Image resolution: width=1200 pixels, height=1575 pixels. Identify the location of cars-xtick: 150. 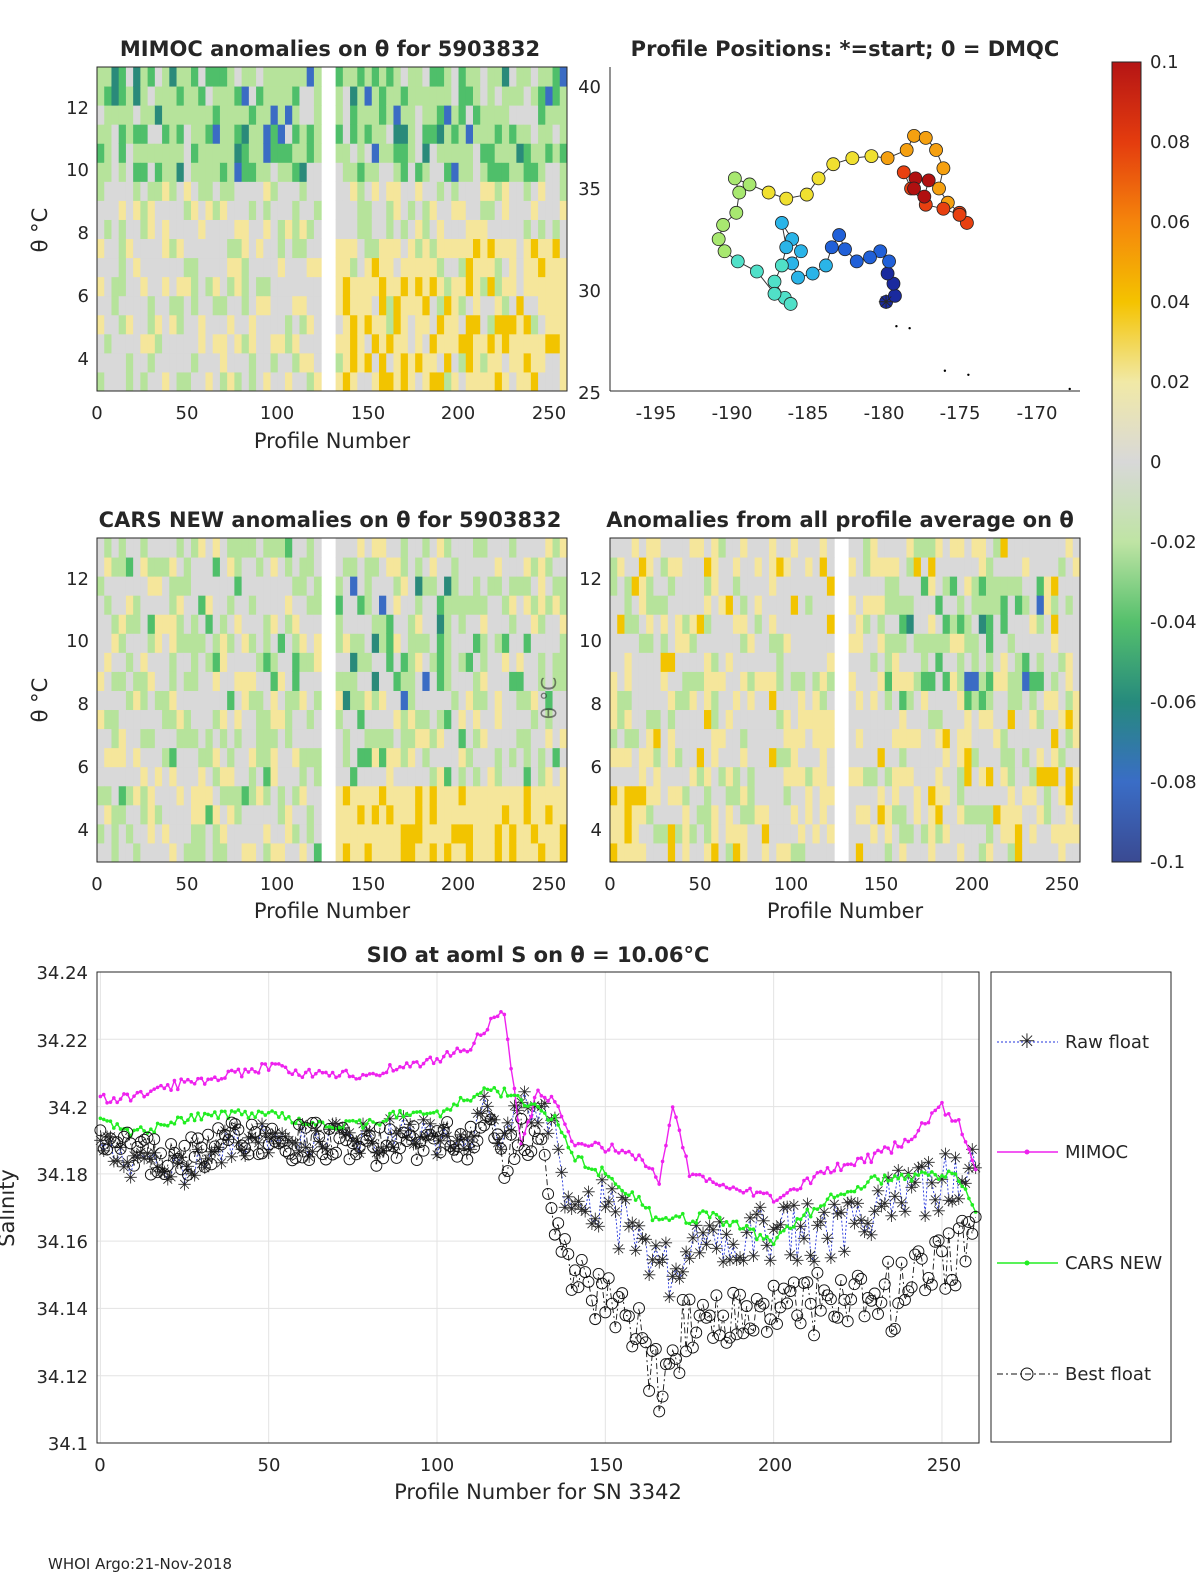
(368, 884).